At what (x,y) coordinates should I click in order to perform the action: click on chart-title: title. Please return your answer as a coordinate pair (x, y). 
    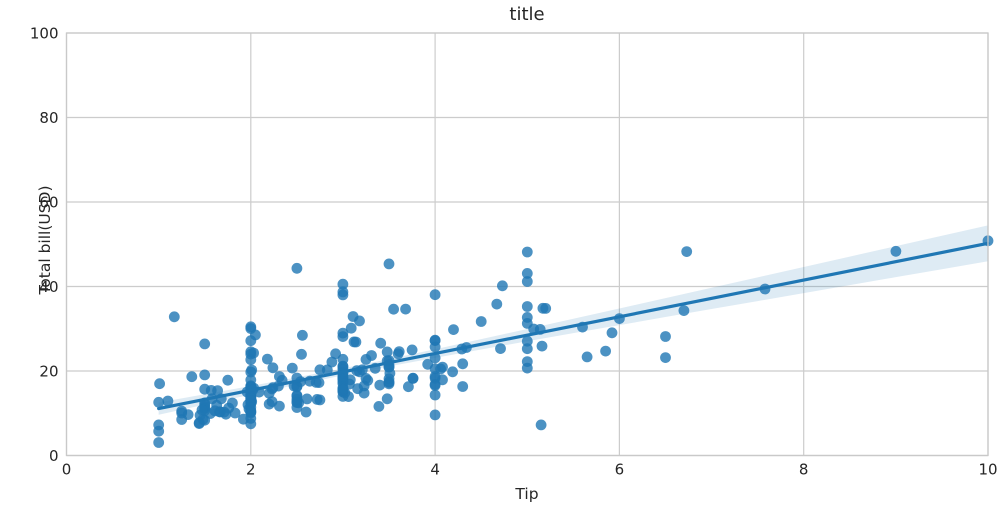
    Looking at the image, I should click on (527, 14).